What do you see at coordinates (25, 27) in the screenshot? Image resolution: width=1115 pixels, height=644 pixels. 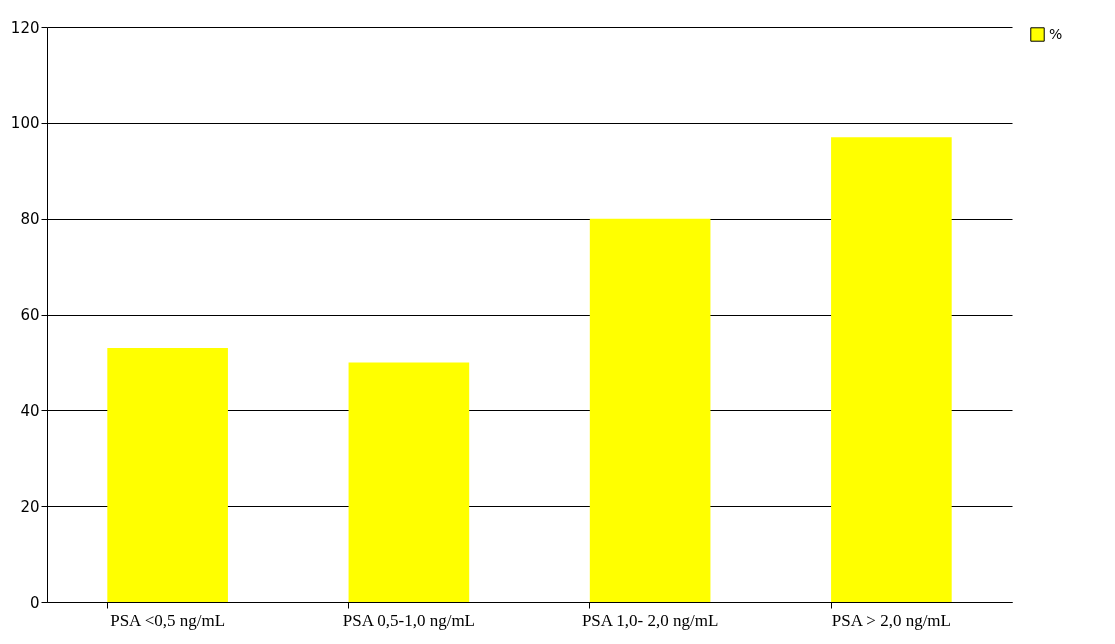 I see `y-tick-label: 120` at bounding box center [25, 27].